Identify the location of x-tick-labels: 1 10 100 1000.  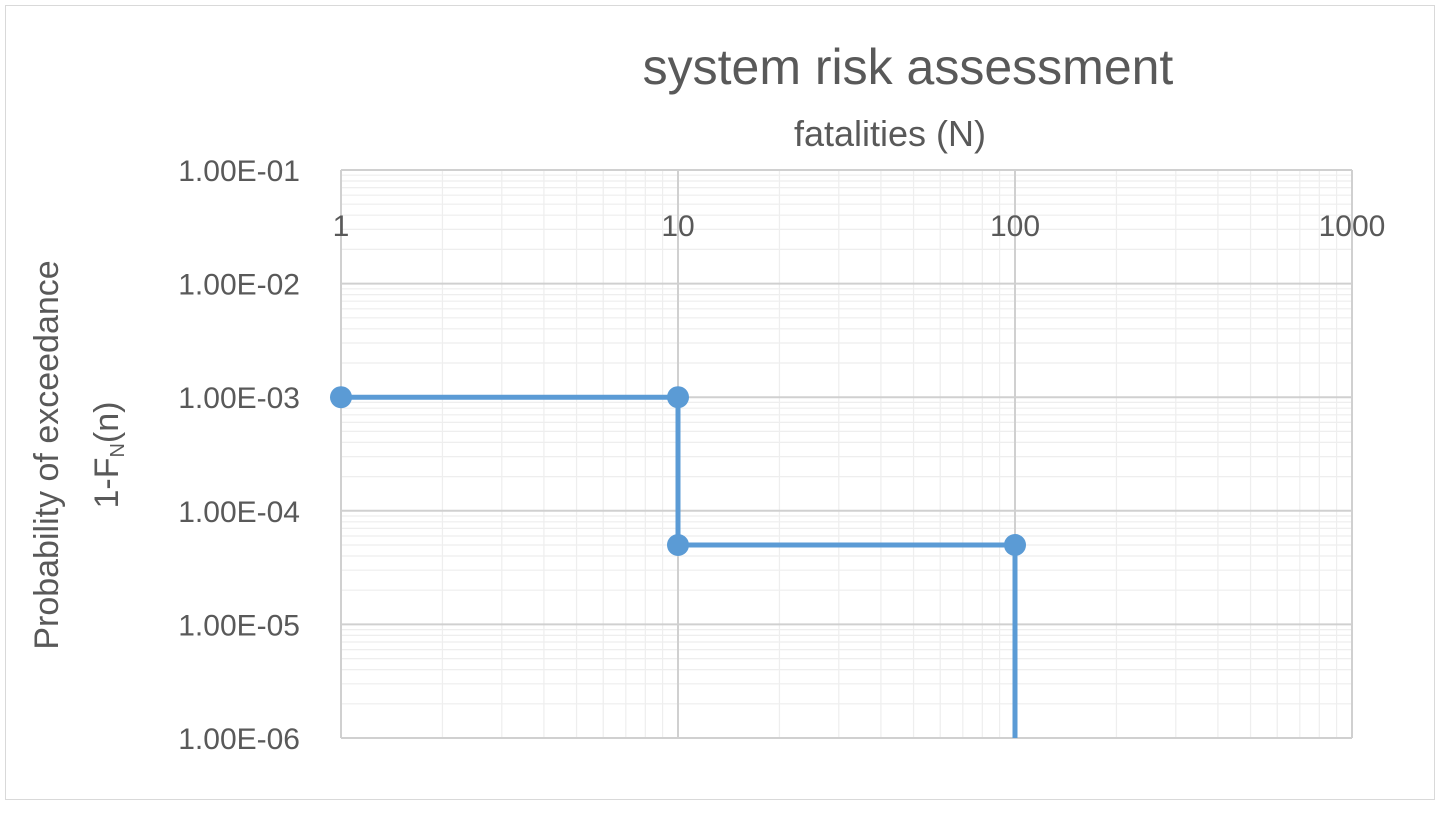
(859, 226).